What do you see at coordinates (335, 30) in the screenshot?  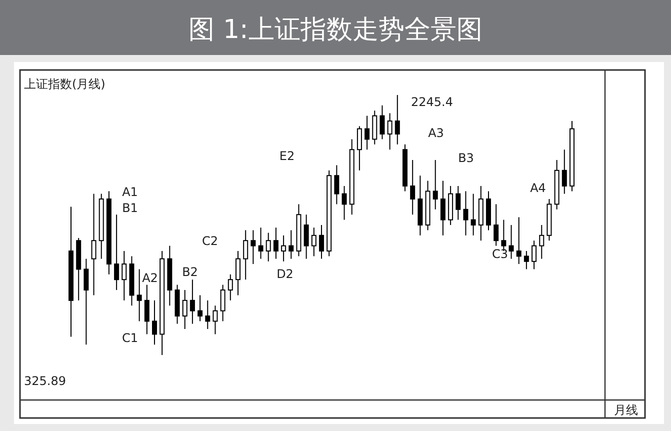 I see `title: 图 1:上证指数走势全景图` at bounding box center [335, 30].